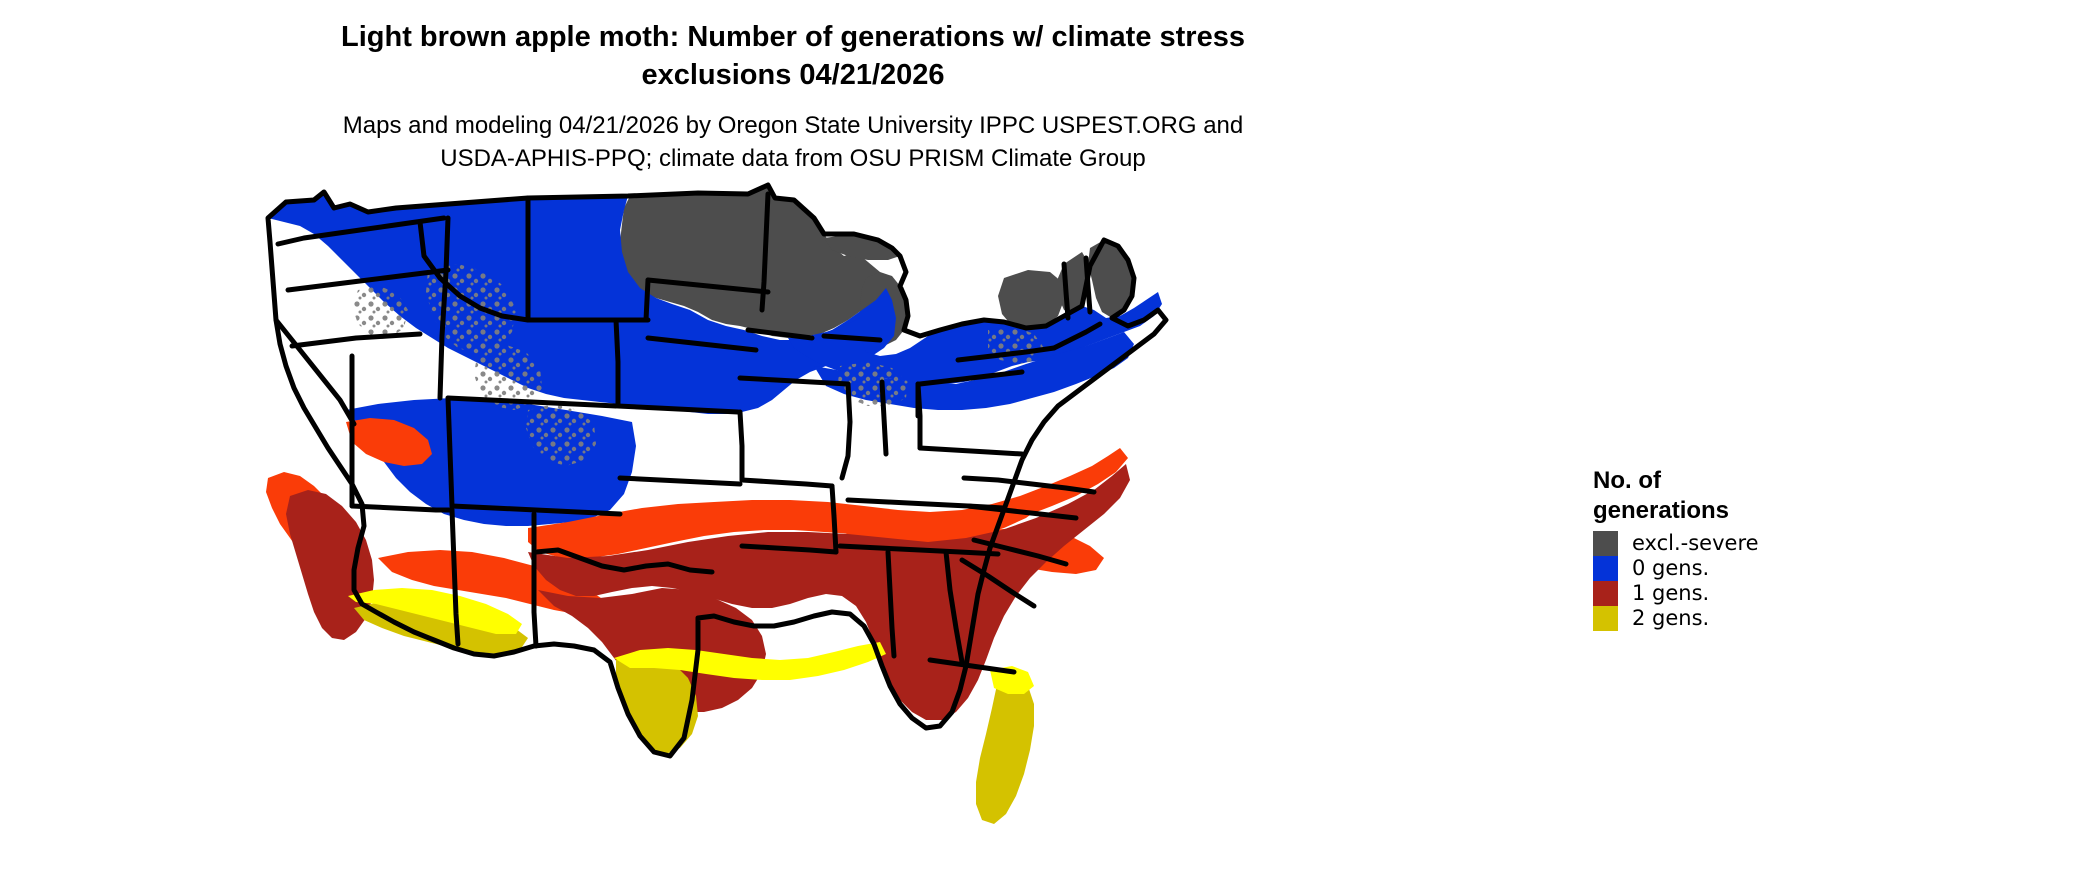  What do you see at coordinates (1758, 568) in the screenshot?
I see `legend-item-0-gens: 0 gens.` at bounding box center [1758, 568].